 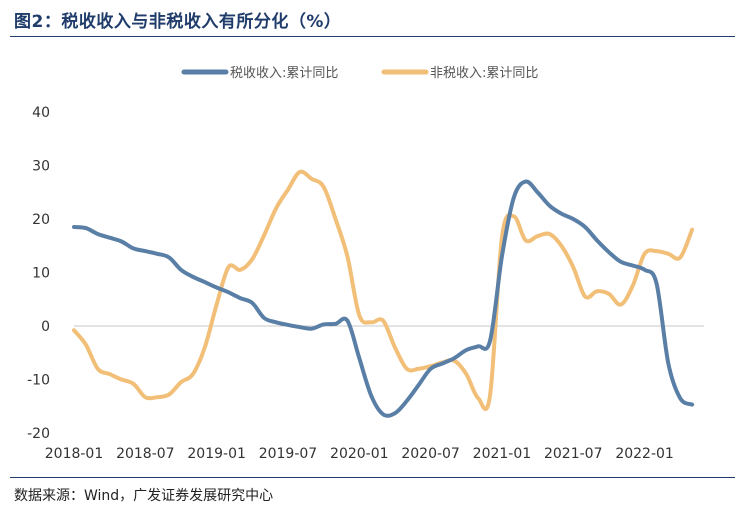 What do you see at coordinates (372, 36) in the screenshot?
I see `title-divider` at bounding box center [372, 36].